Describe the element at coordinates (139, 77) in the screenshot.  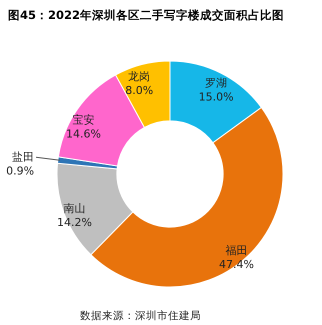
I see `slice-label: 龙岗` at that location.